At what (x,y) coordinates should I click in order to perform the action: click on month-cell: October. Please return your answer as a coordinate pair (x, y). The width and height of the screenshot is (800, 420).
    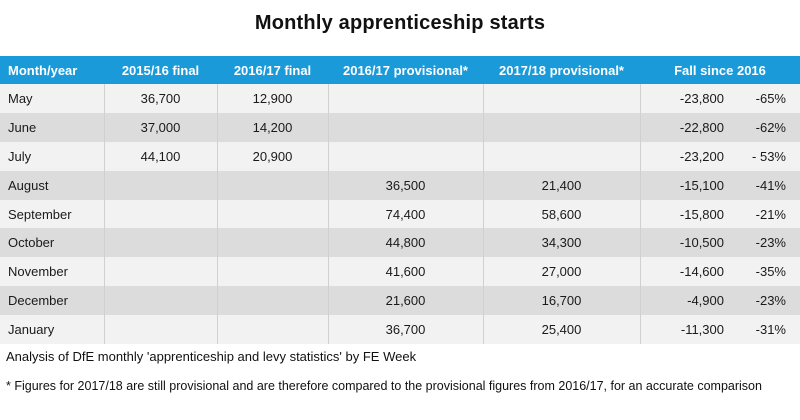
    Looking at the image, I should click on (52, 243).